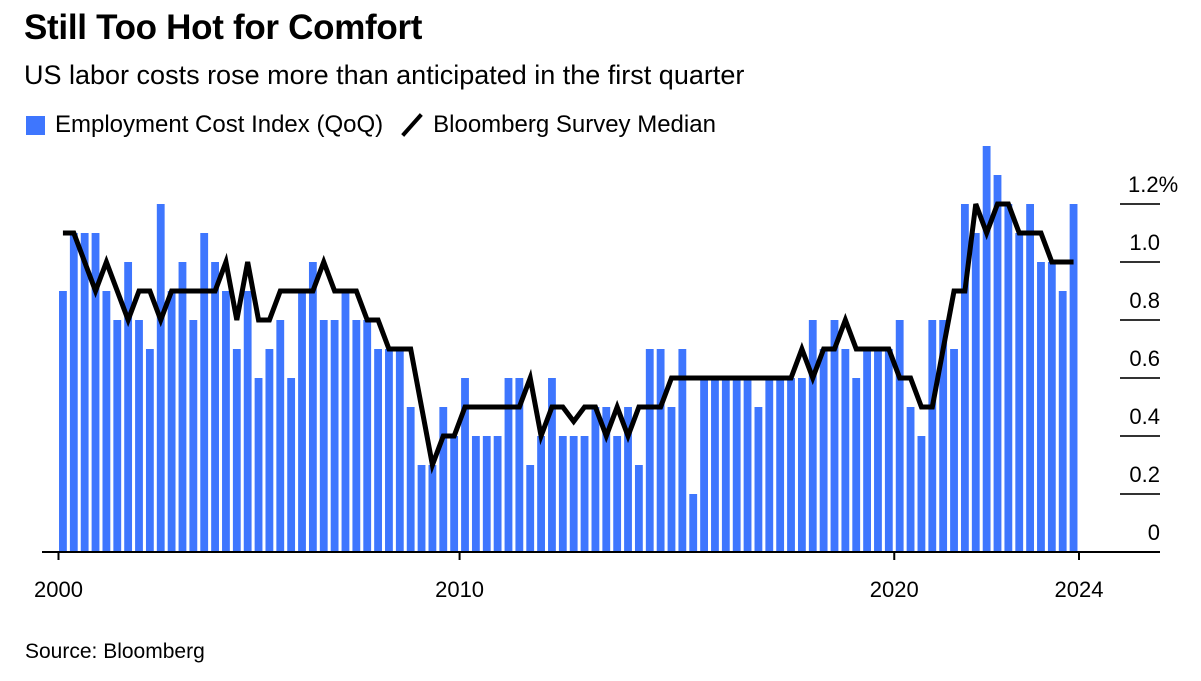 The height and width of the screenshot is (681, 1201). I want to click on legend-item-eci: Employment Cost Index (QoQ), so click(204, 125).